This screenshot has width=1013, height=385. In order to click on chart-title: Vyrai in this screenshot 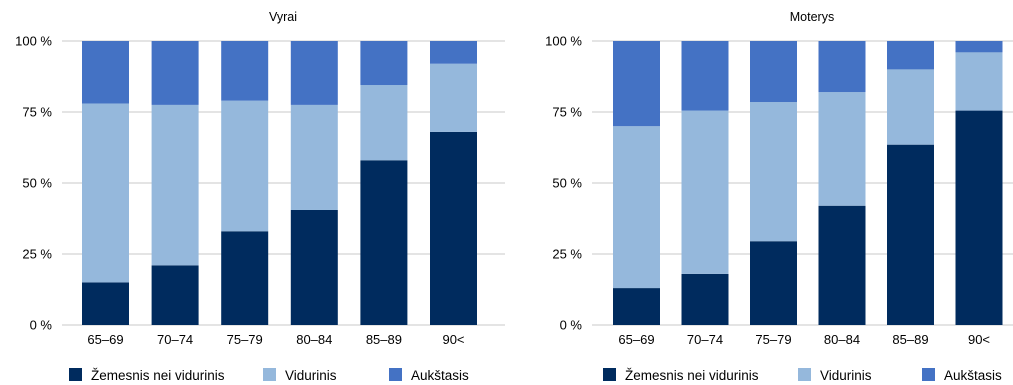, I will do `click(283, 17)`.